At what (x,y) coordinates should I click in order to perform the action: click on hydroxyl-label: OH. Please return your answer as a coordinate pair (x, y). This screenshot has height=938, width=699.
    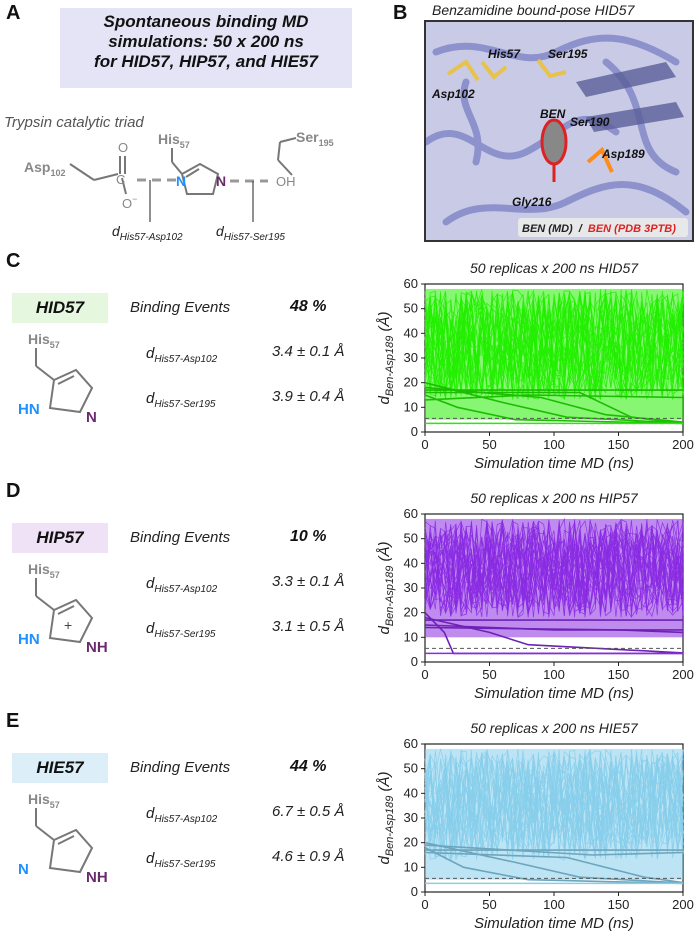
    Looking at the image, I should click on (286, 181).